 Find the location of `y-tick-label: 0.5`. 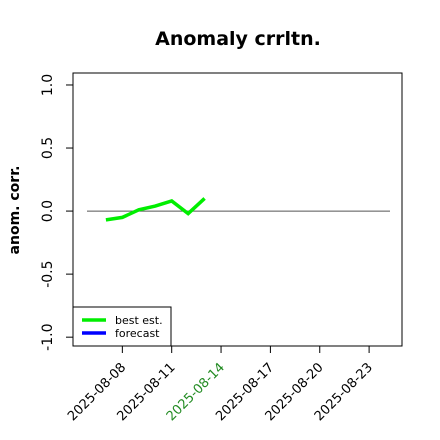

y-tick-label: 0.5 is located at coordinates (48, 148).